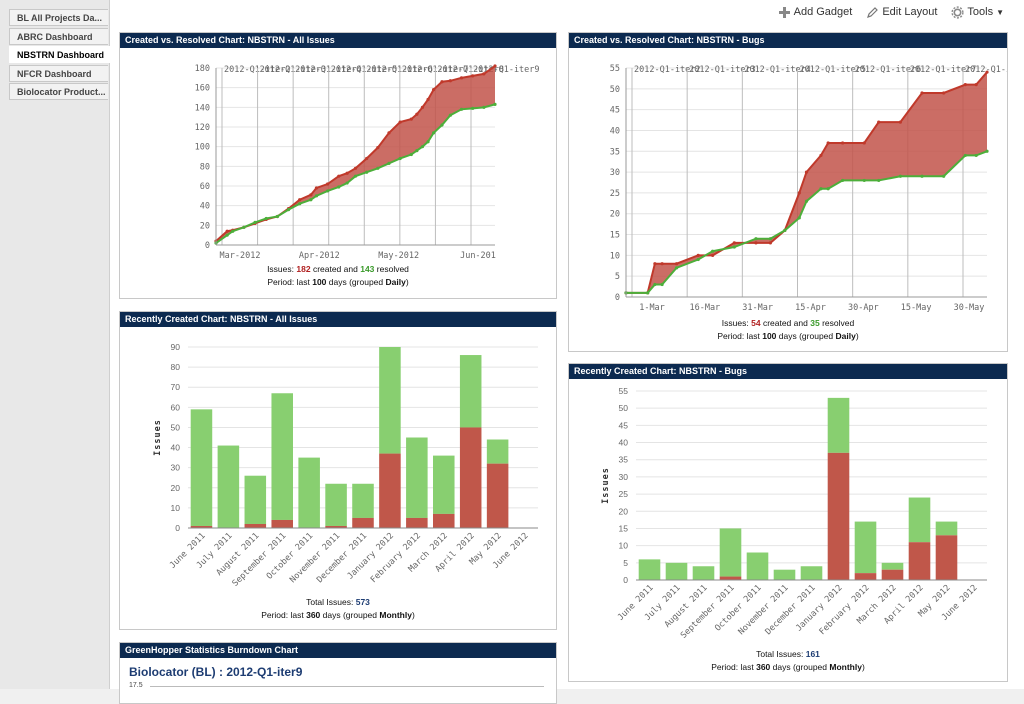 The image size is (1024, 704). What do you see at coordinates (216, 672) in the screenshot?
I see `burndown-subtitle: Biolocator (BL) : 2012-Q1-iter9` at bounding box center [216, 672].